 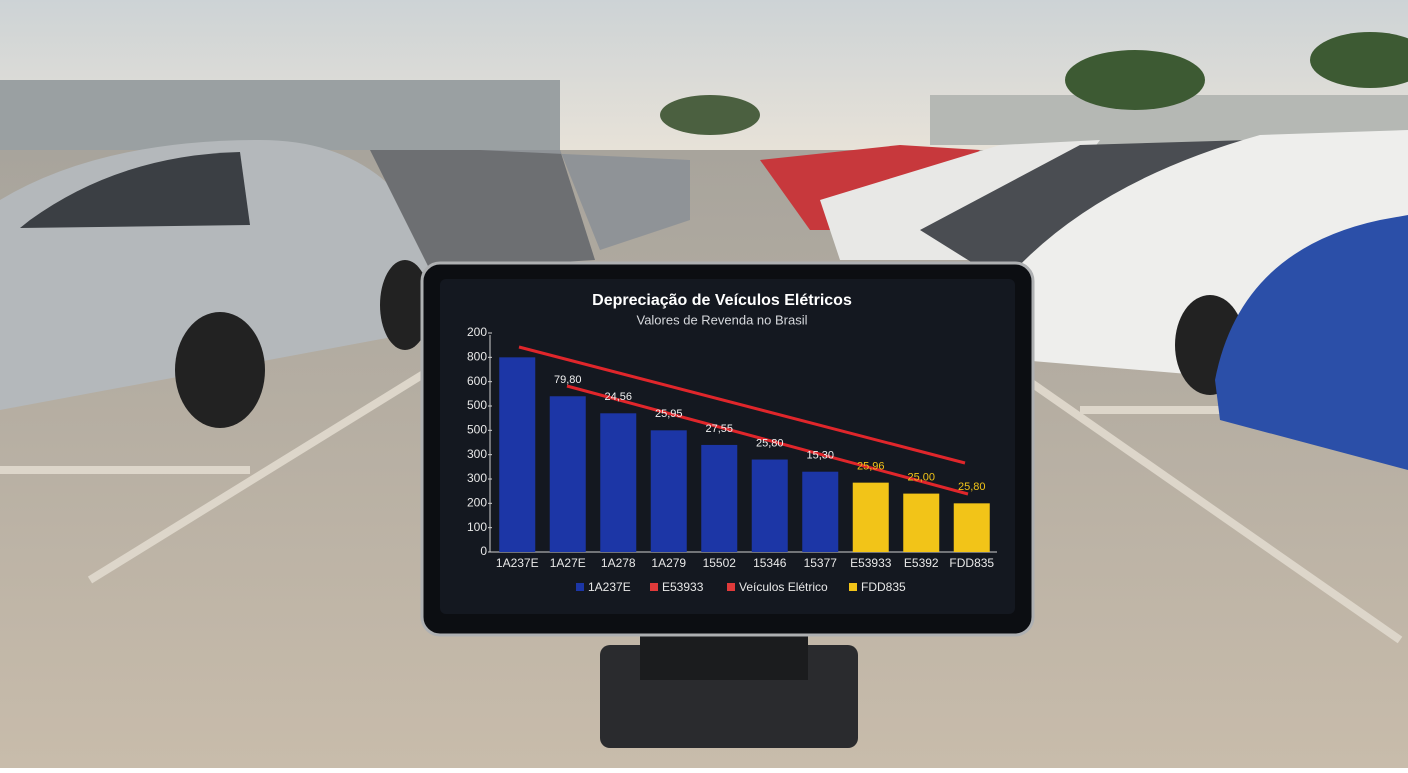 What do you see at coordinates (871, 467) in the screenshot?
I see `bar-annotation: 25,96` at bounding box center [871, 467].